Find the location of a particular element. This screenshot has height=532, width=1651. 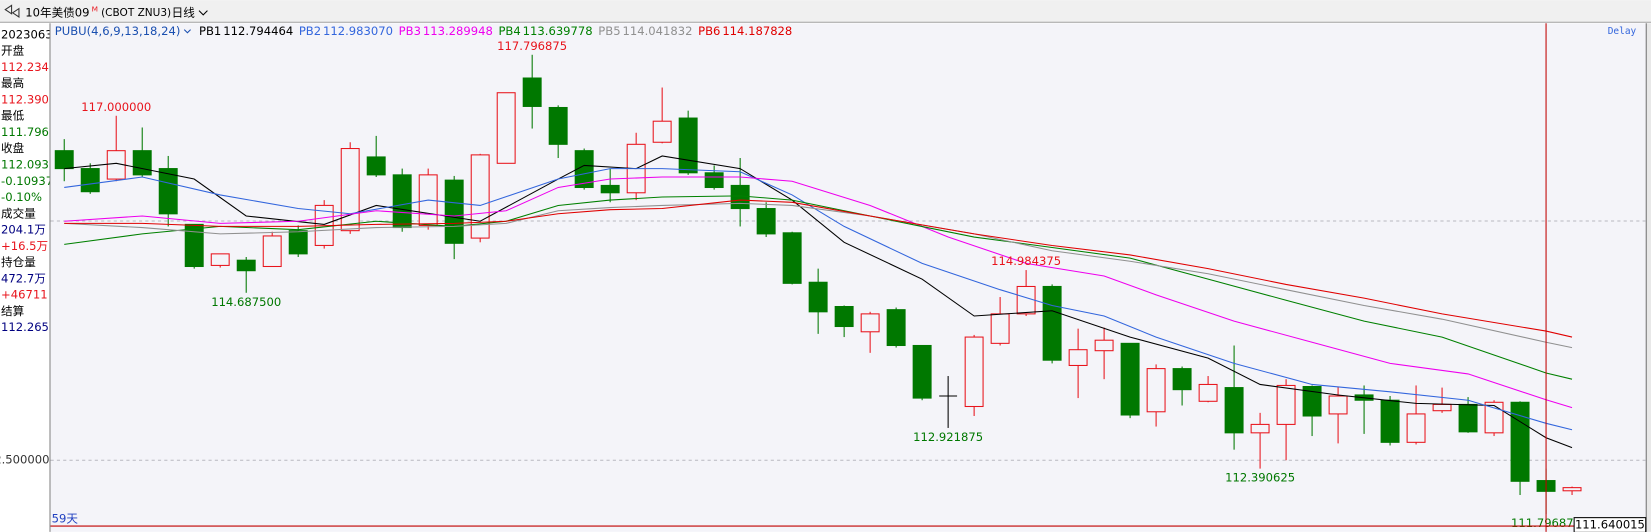

toolbar-icon is located at coordinates (12, 11).